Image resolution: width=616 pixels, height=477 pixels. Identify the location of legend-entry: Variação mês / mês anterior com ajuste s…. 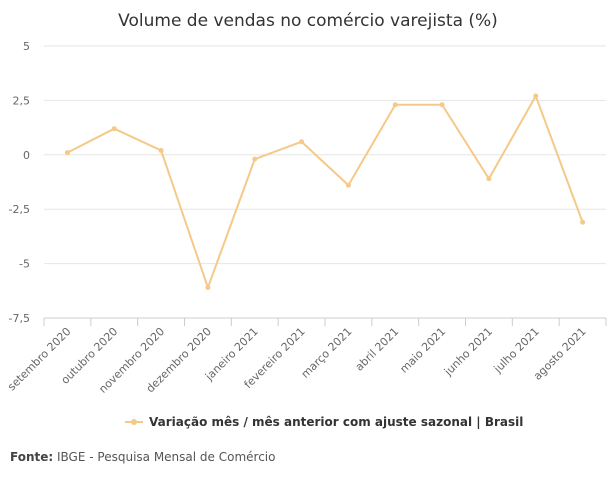
(336, 422).